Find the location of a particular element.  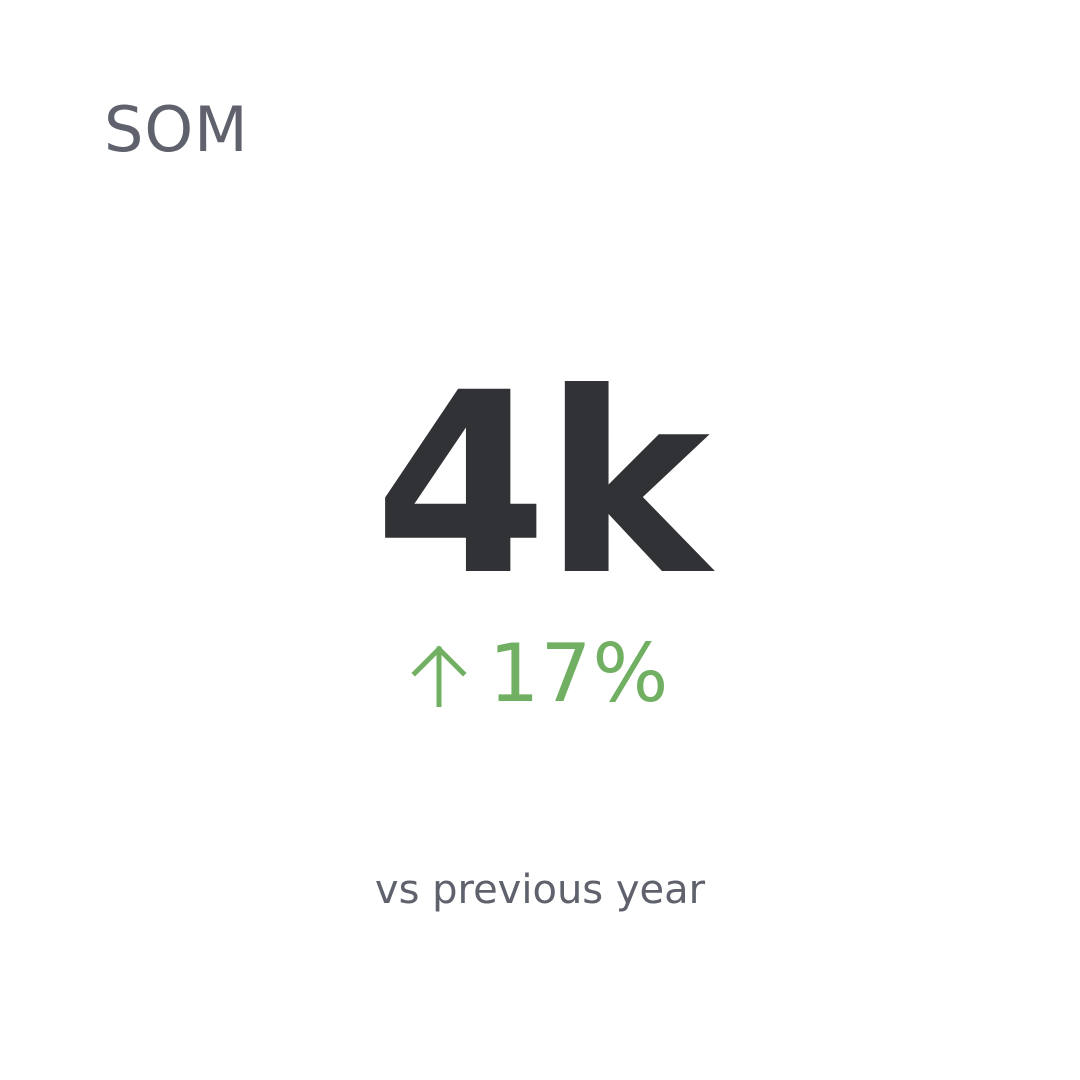

change-percentage: 17% is located at coordinates (579, 673).